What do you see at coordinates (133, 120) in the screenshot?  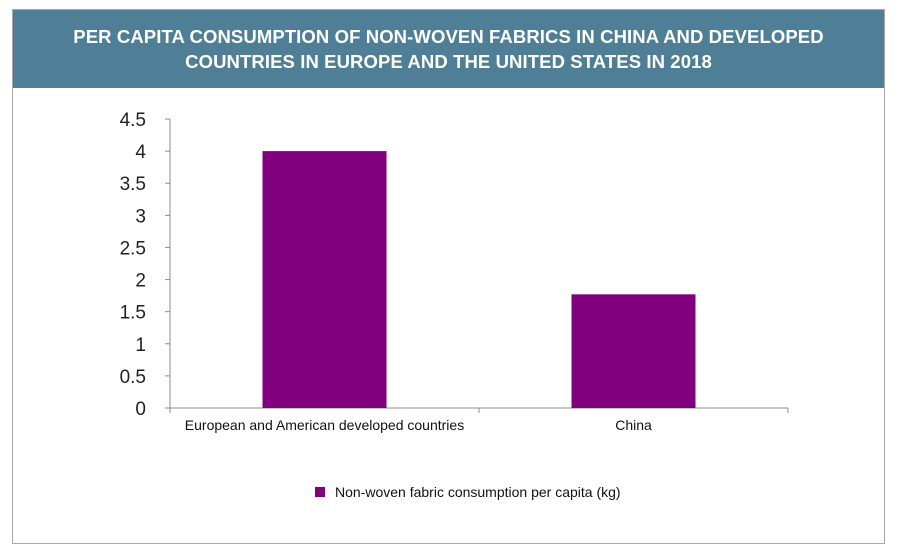 I see `y-tick-label: 4.5` at bounding box center [133, 120].